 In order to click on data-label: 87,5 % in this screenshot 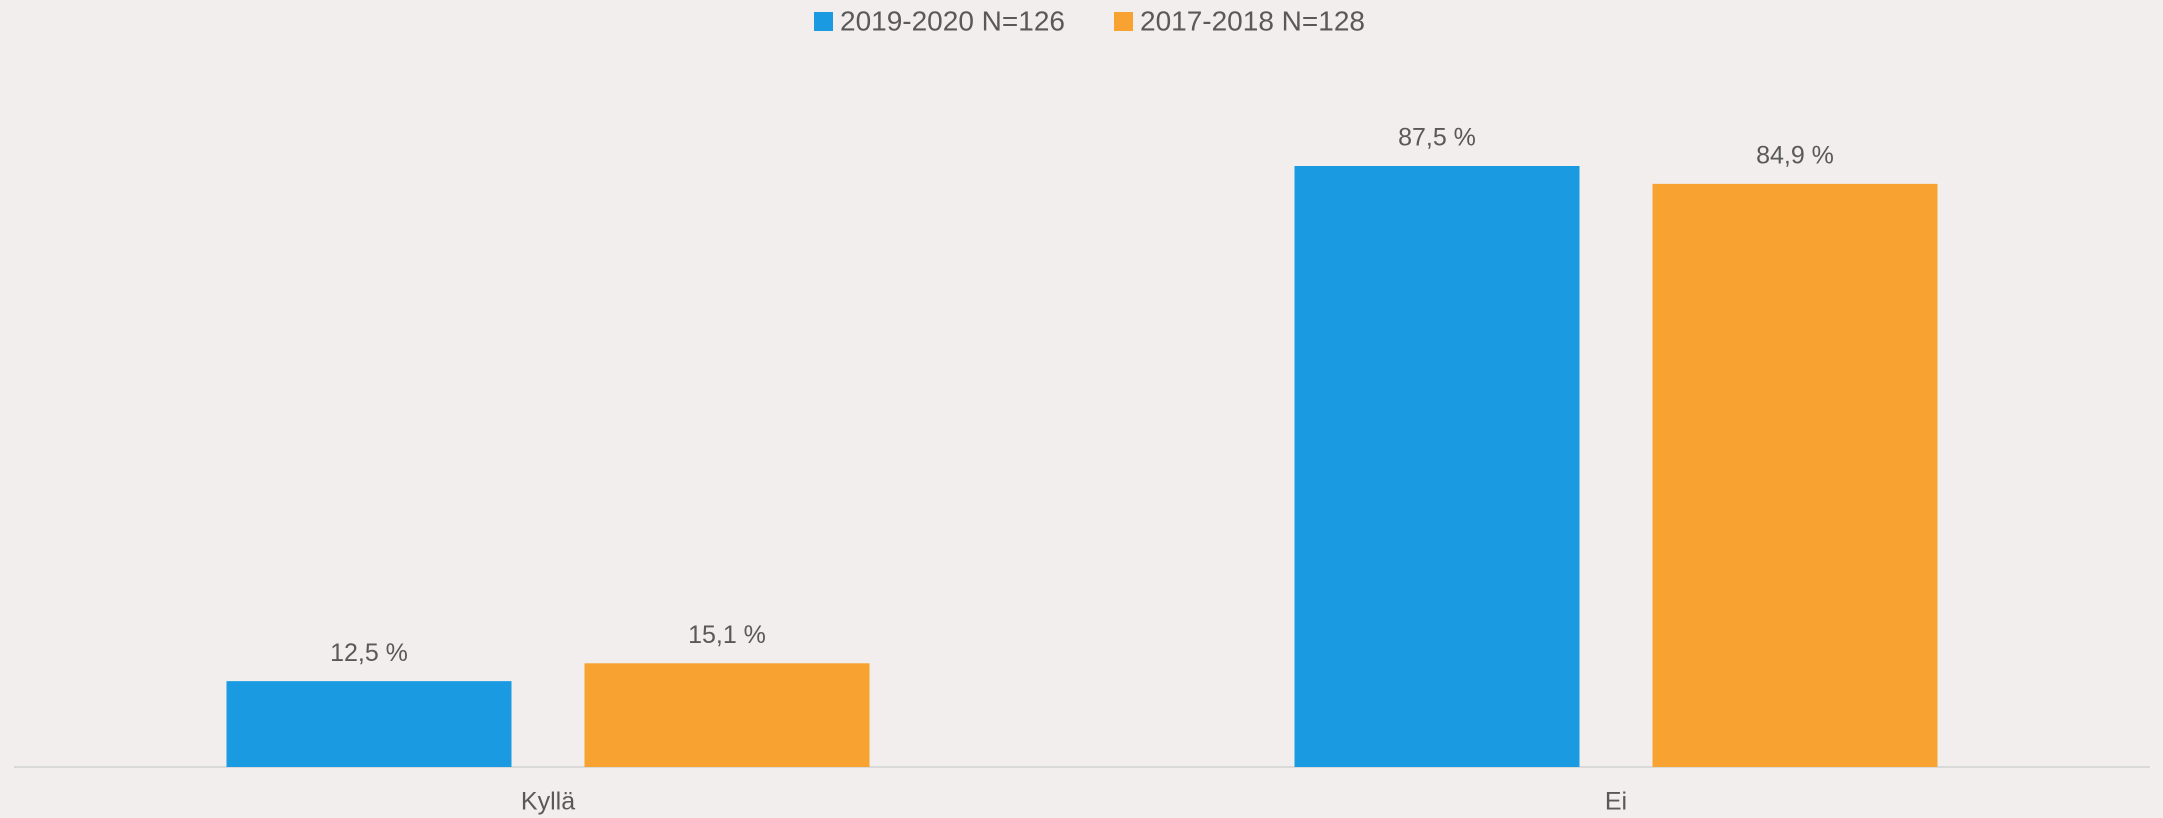, I will do `click(1437, 138)`.